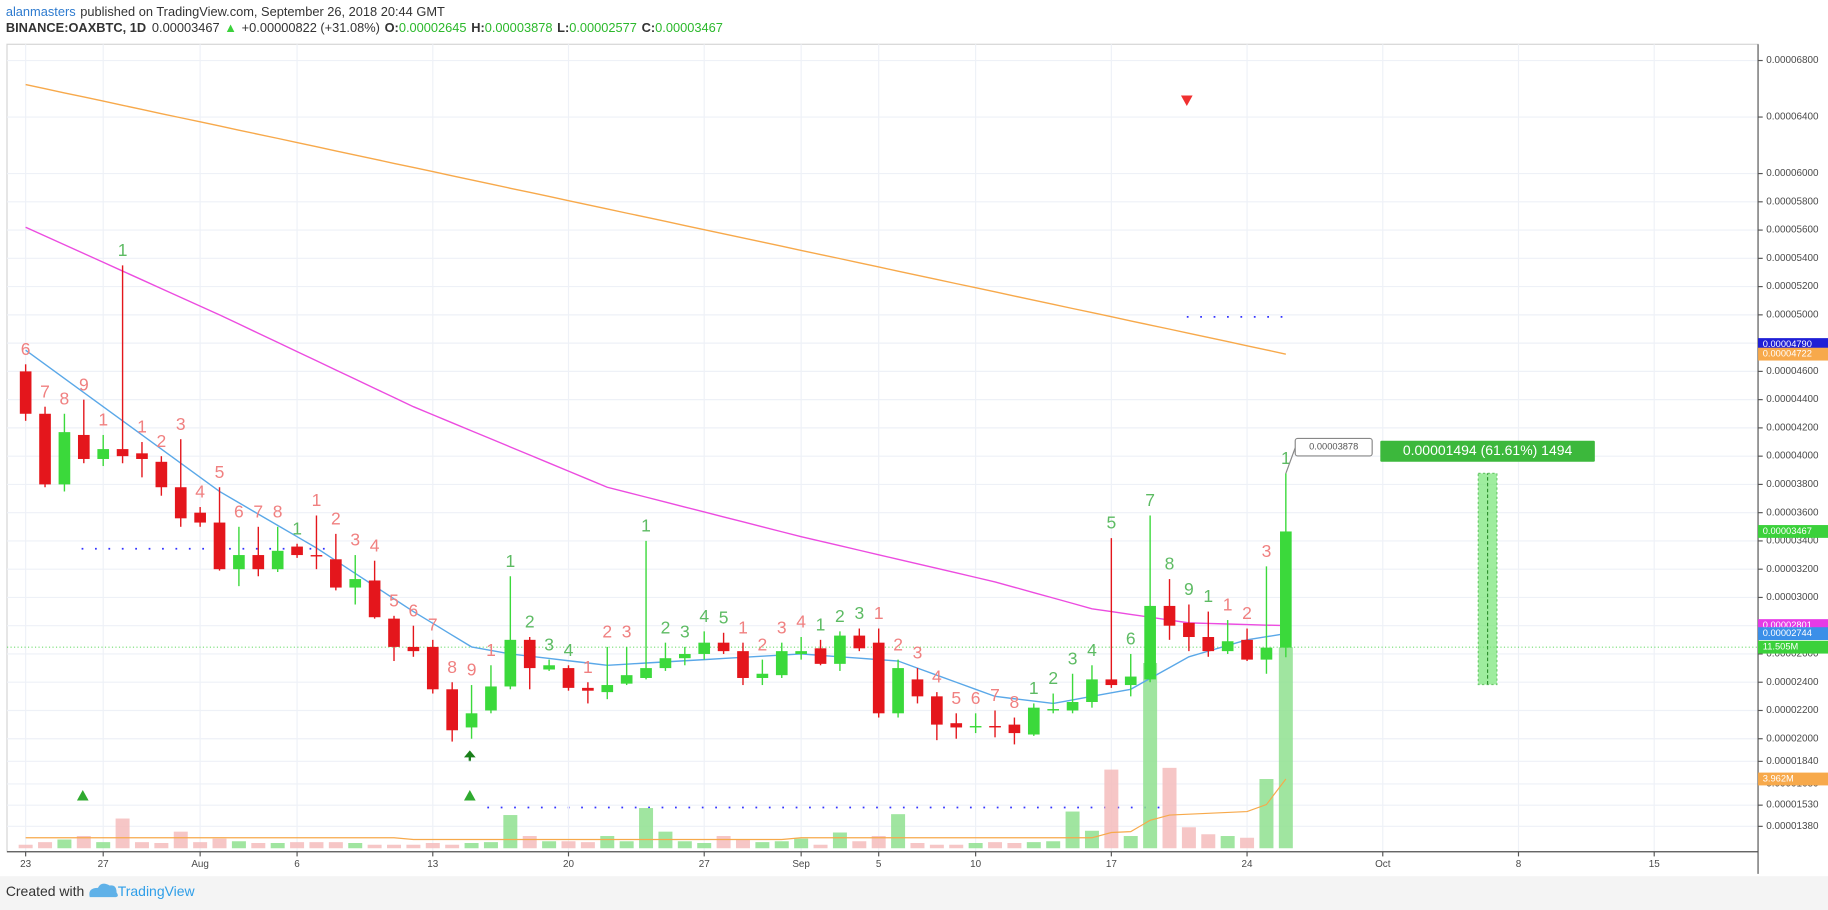 This screenshot has height=910, width=1828. Describe the element at coordinates (1787, 625) in the screenshot. I see `price-tag-label: 0.00002801` at that location.